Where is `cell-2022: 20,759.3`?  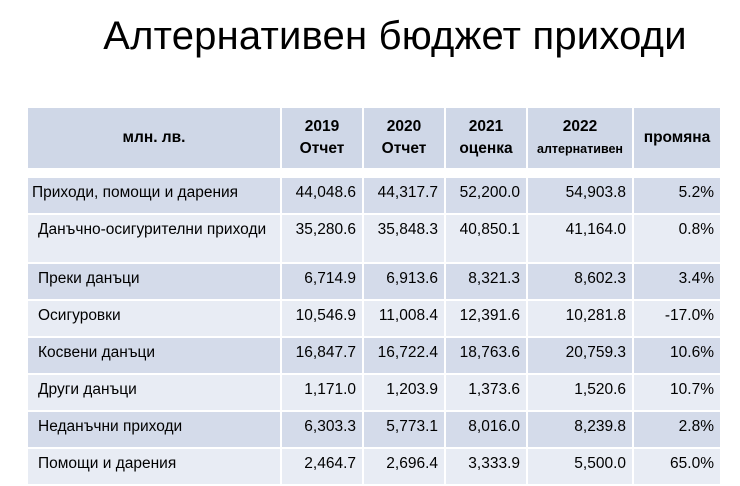 cell-2022: 20,759.3 is located at coordinates (581, 356).